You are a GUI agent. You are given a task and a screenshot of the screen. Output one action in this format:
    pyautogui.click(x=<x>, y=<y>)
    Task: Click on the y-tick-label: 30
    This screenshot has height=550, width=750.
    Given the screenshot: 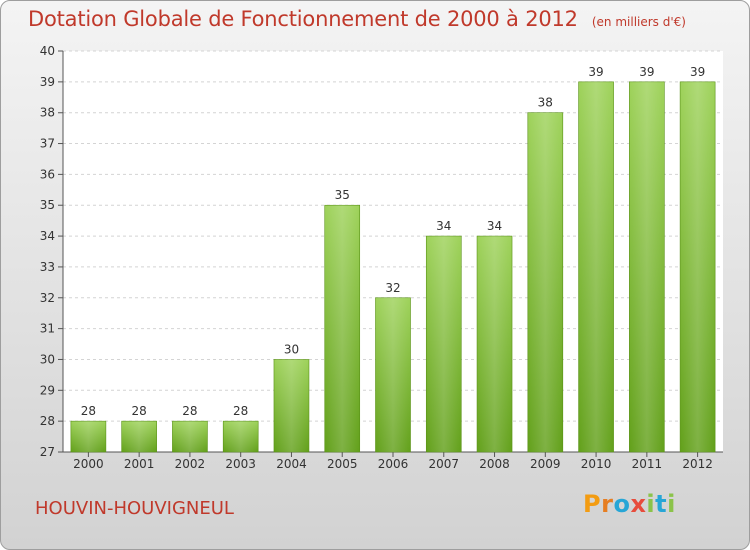 What is the action you would take?
    pyautogui.click(x=47, y=359)
    